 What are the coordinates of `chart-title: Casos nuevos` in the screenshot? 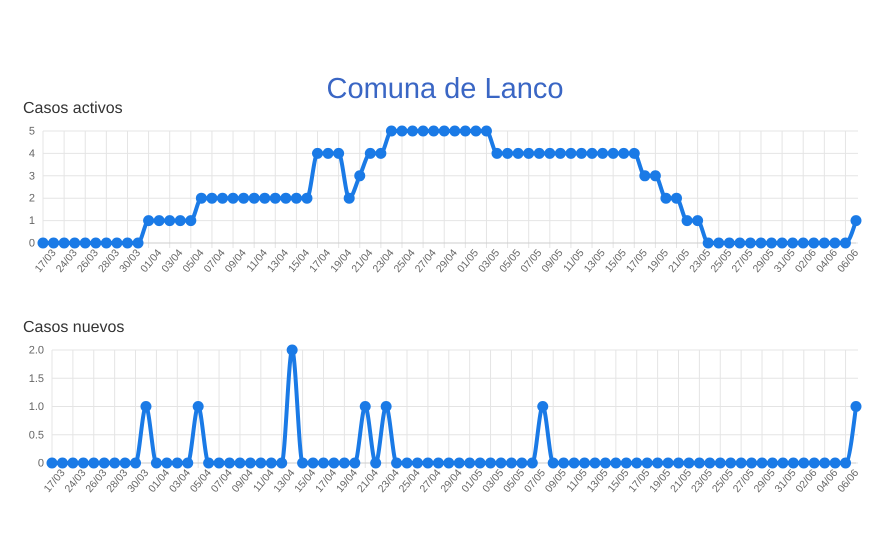 It's located at (73, 327).